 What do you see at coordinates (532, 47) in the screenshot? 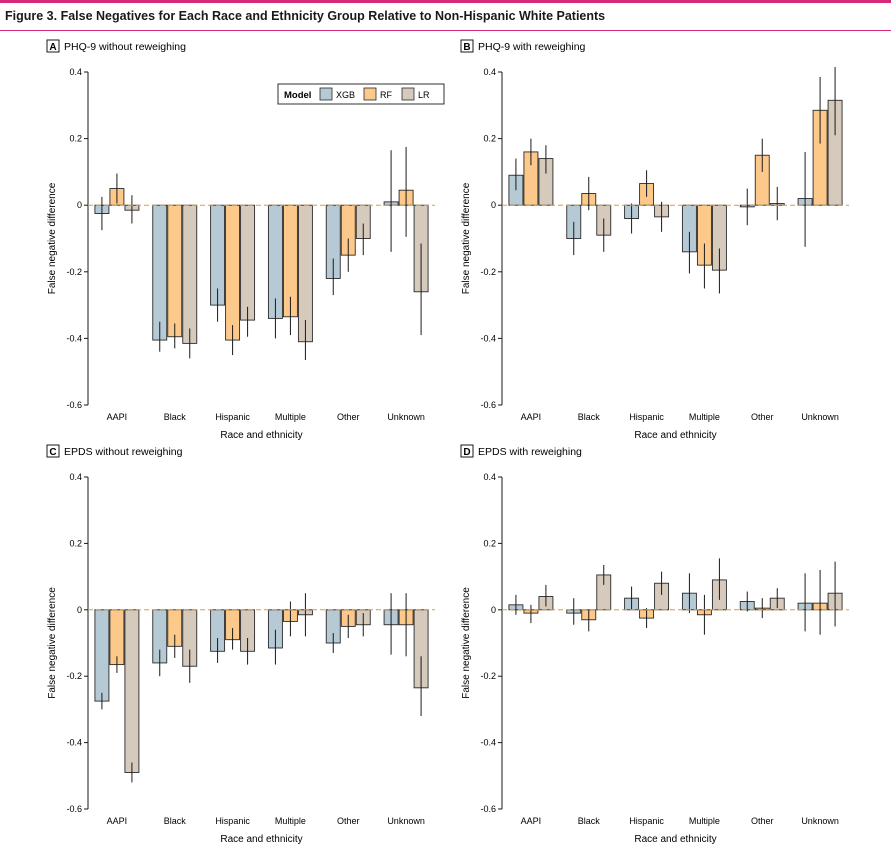
I see `panel-title: PHQ-9 with reweighing` at bounding box center [532, 47].